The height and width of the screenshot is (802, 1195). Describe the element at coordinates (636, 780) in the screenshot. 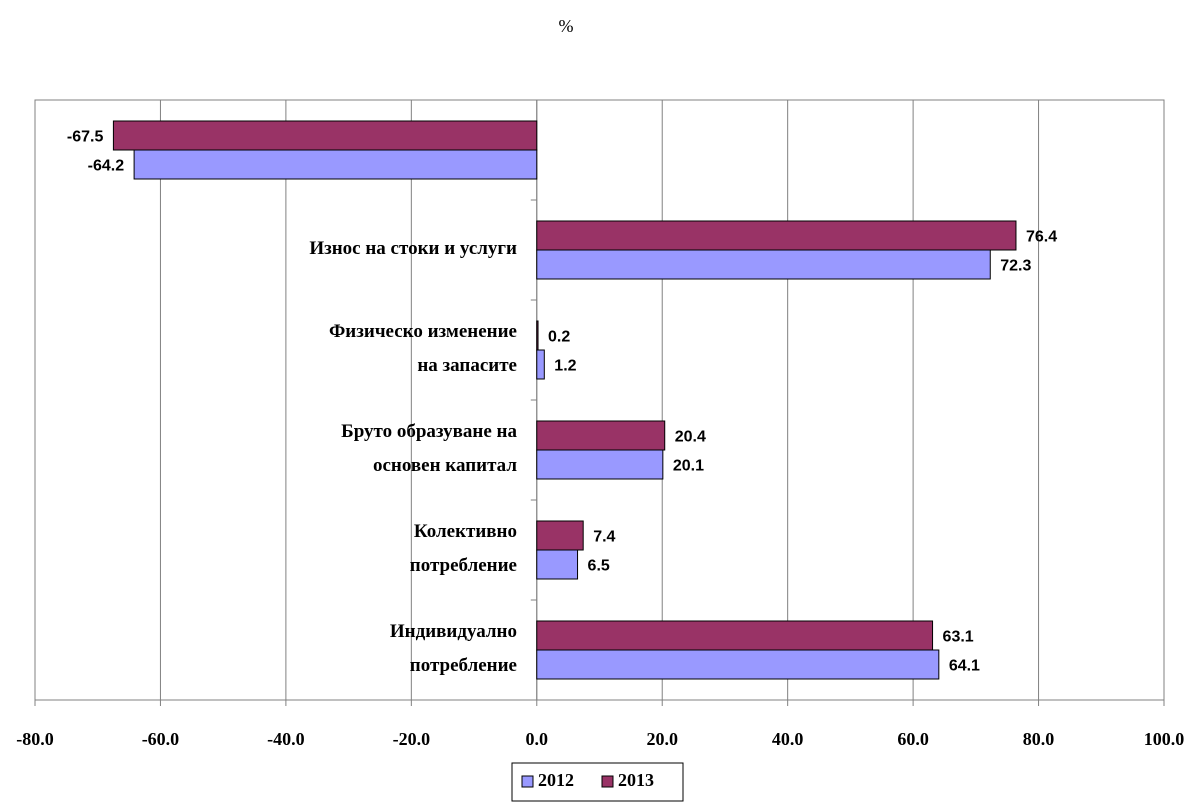

I see `legend-label: 2013` at that location.